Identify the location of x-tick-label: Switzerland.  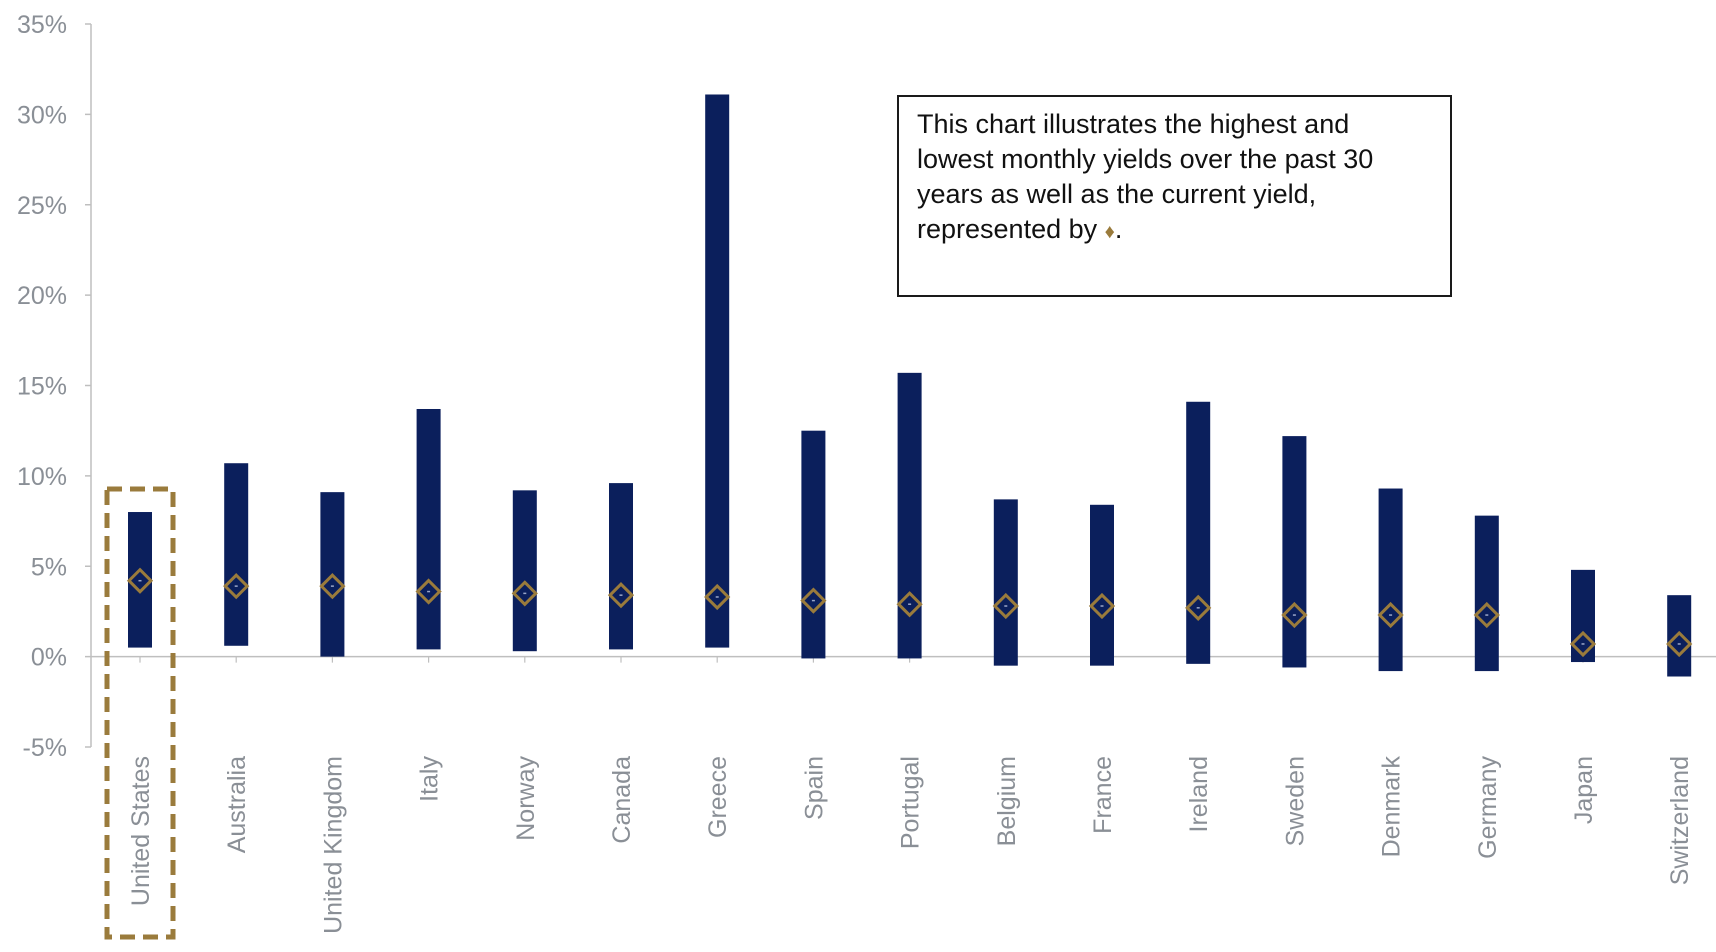
(1680, 820).